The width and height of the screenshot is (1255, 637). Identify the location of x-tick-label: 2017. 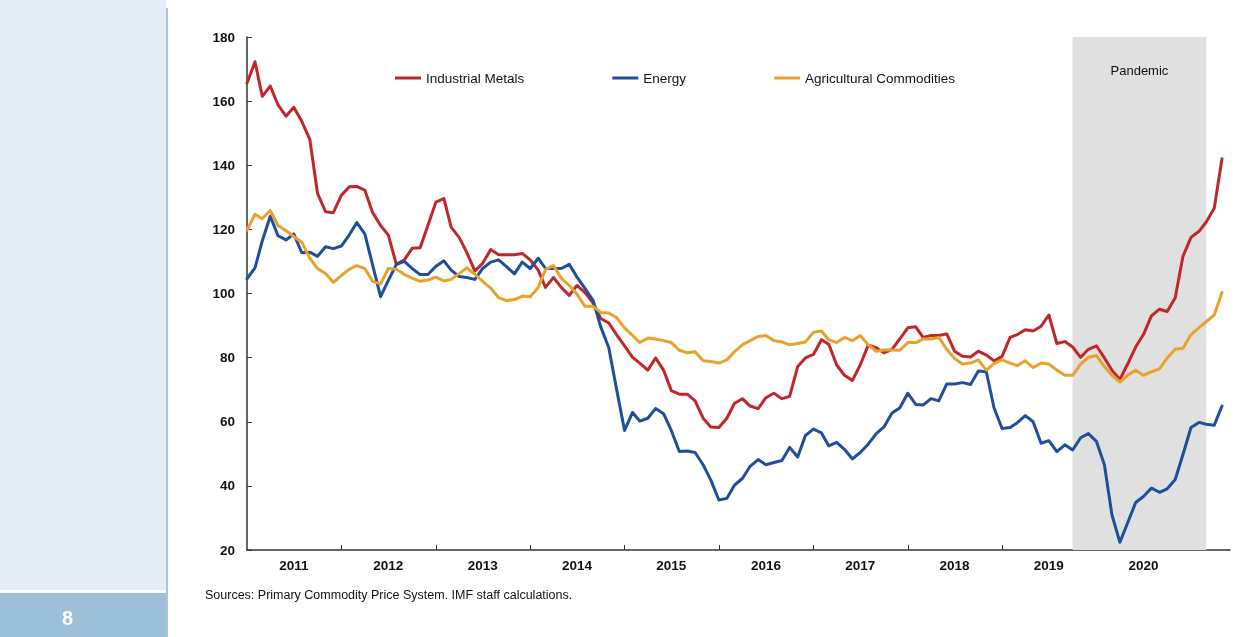
(860, 565).